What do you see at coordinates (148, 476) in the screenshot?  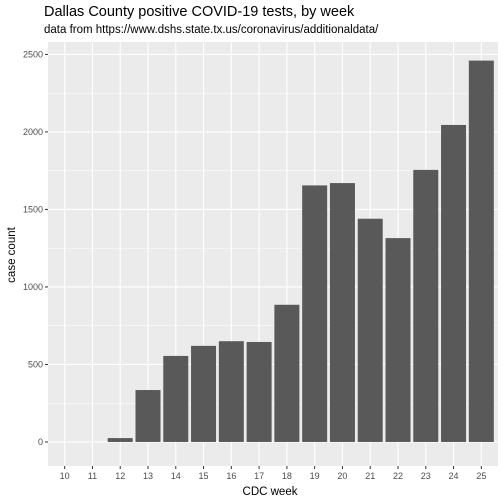 I see `x-tick-label: 13` at bounding box center [148, 476].